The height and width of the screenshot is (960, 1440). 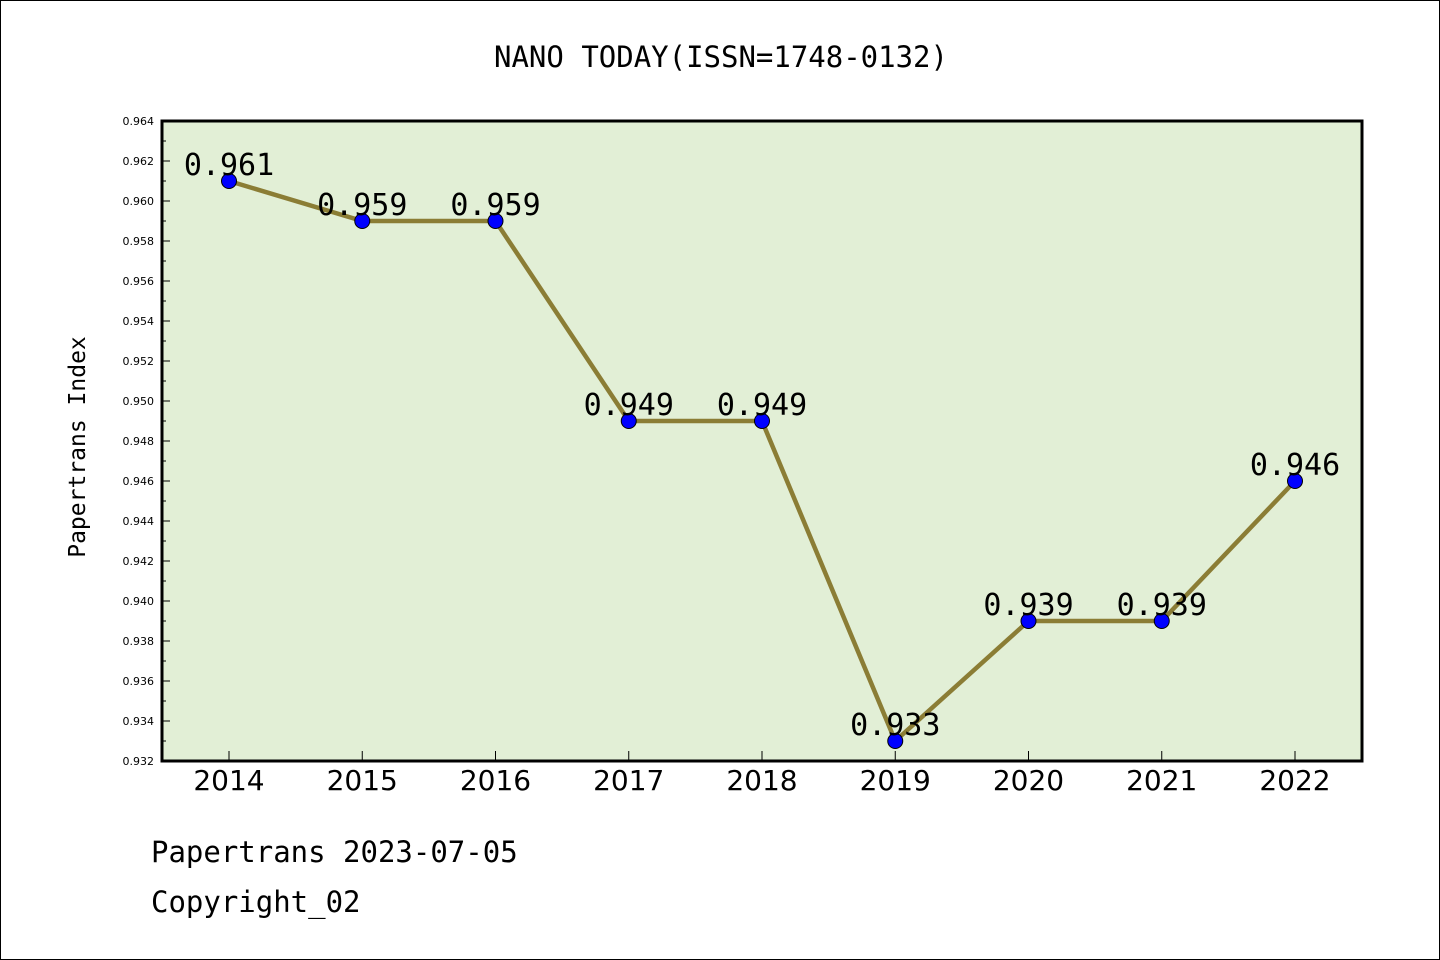 What do you see at coordinates (761, 780) in the screenshot?
I see `x-tick-label: 2018` at bounding box center [761, 780].